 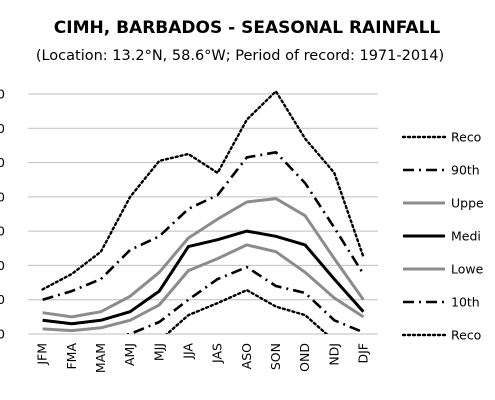 What do you see at coordinates (465, 302) in the screenshot?
I see `legend-label: 10th` at bounding box center [465, 302].